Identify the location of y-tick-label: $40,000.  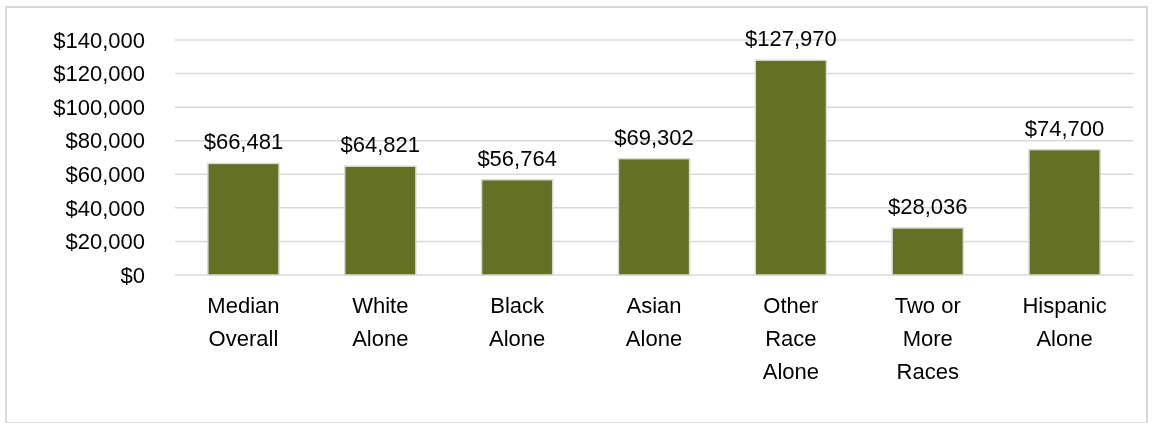
(105, 208).